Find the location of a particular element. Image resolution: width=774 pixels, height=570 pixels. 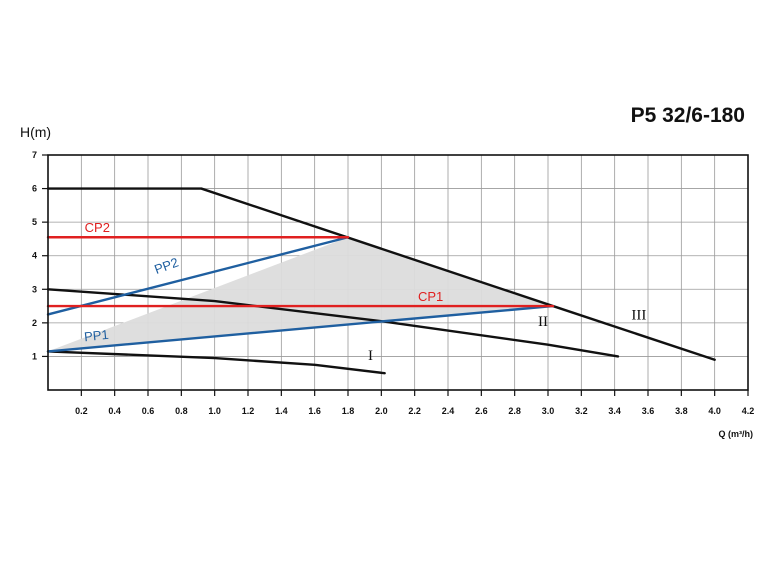

x-tick-label: 4.2 is located at coordinates (748, 411).